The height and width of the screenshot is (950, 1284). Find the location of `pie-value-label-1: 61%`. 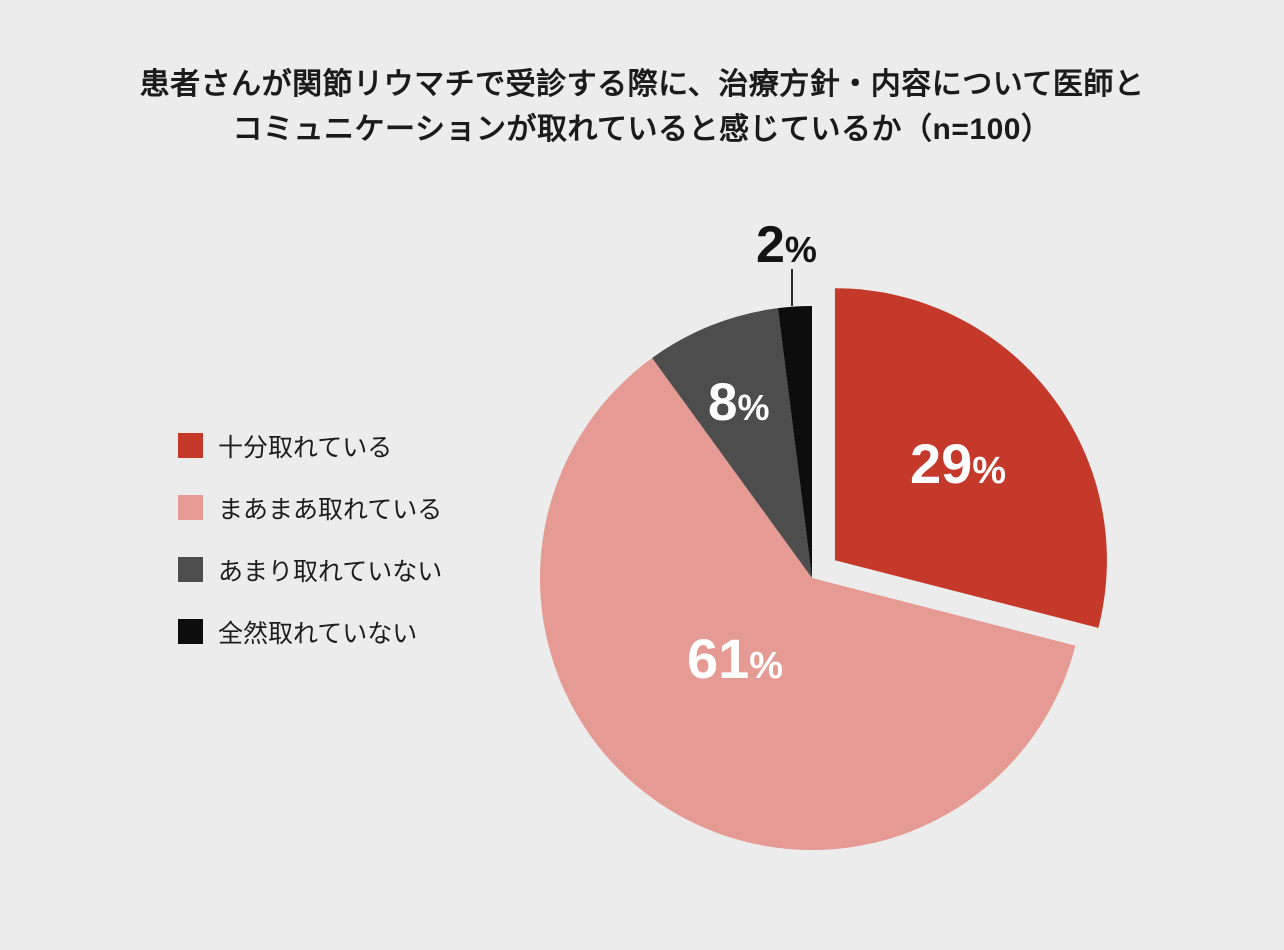

pie-value-label-1: 61% is located at coordinates (735, 658).